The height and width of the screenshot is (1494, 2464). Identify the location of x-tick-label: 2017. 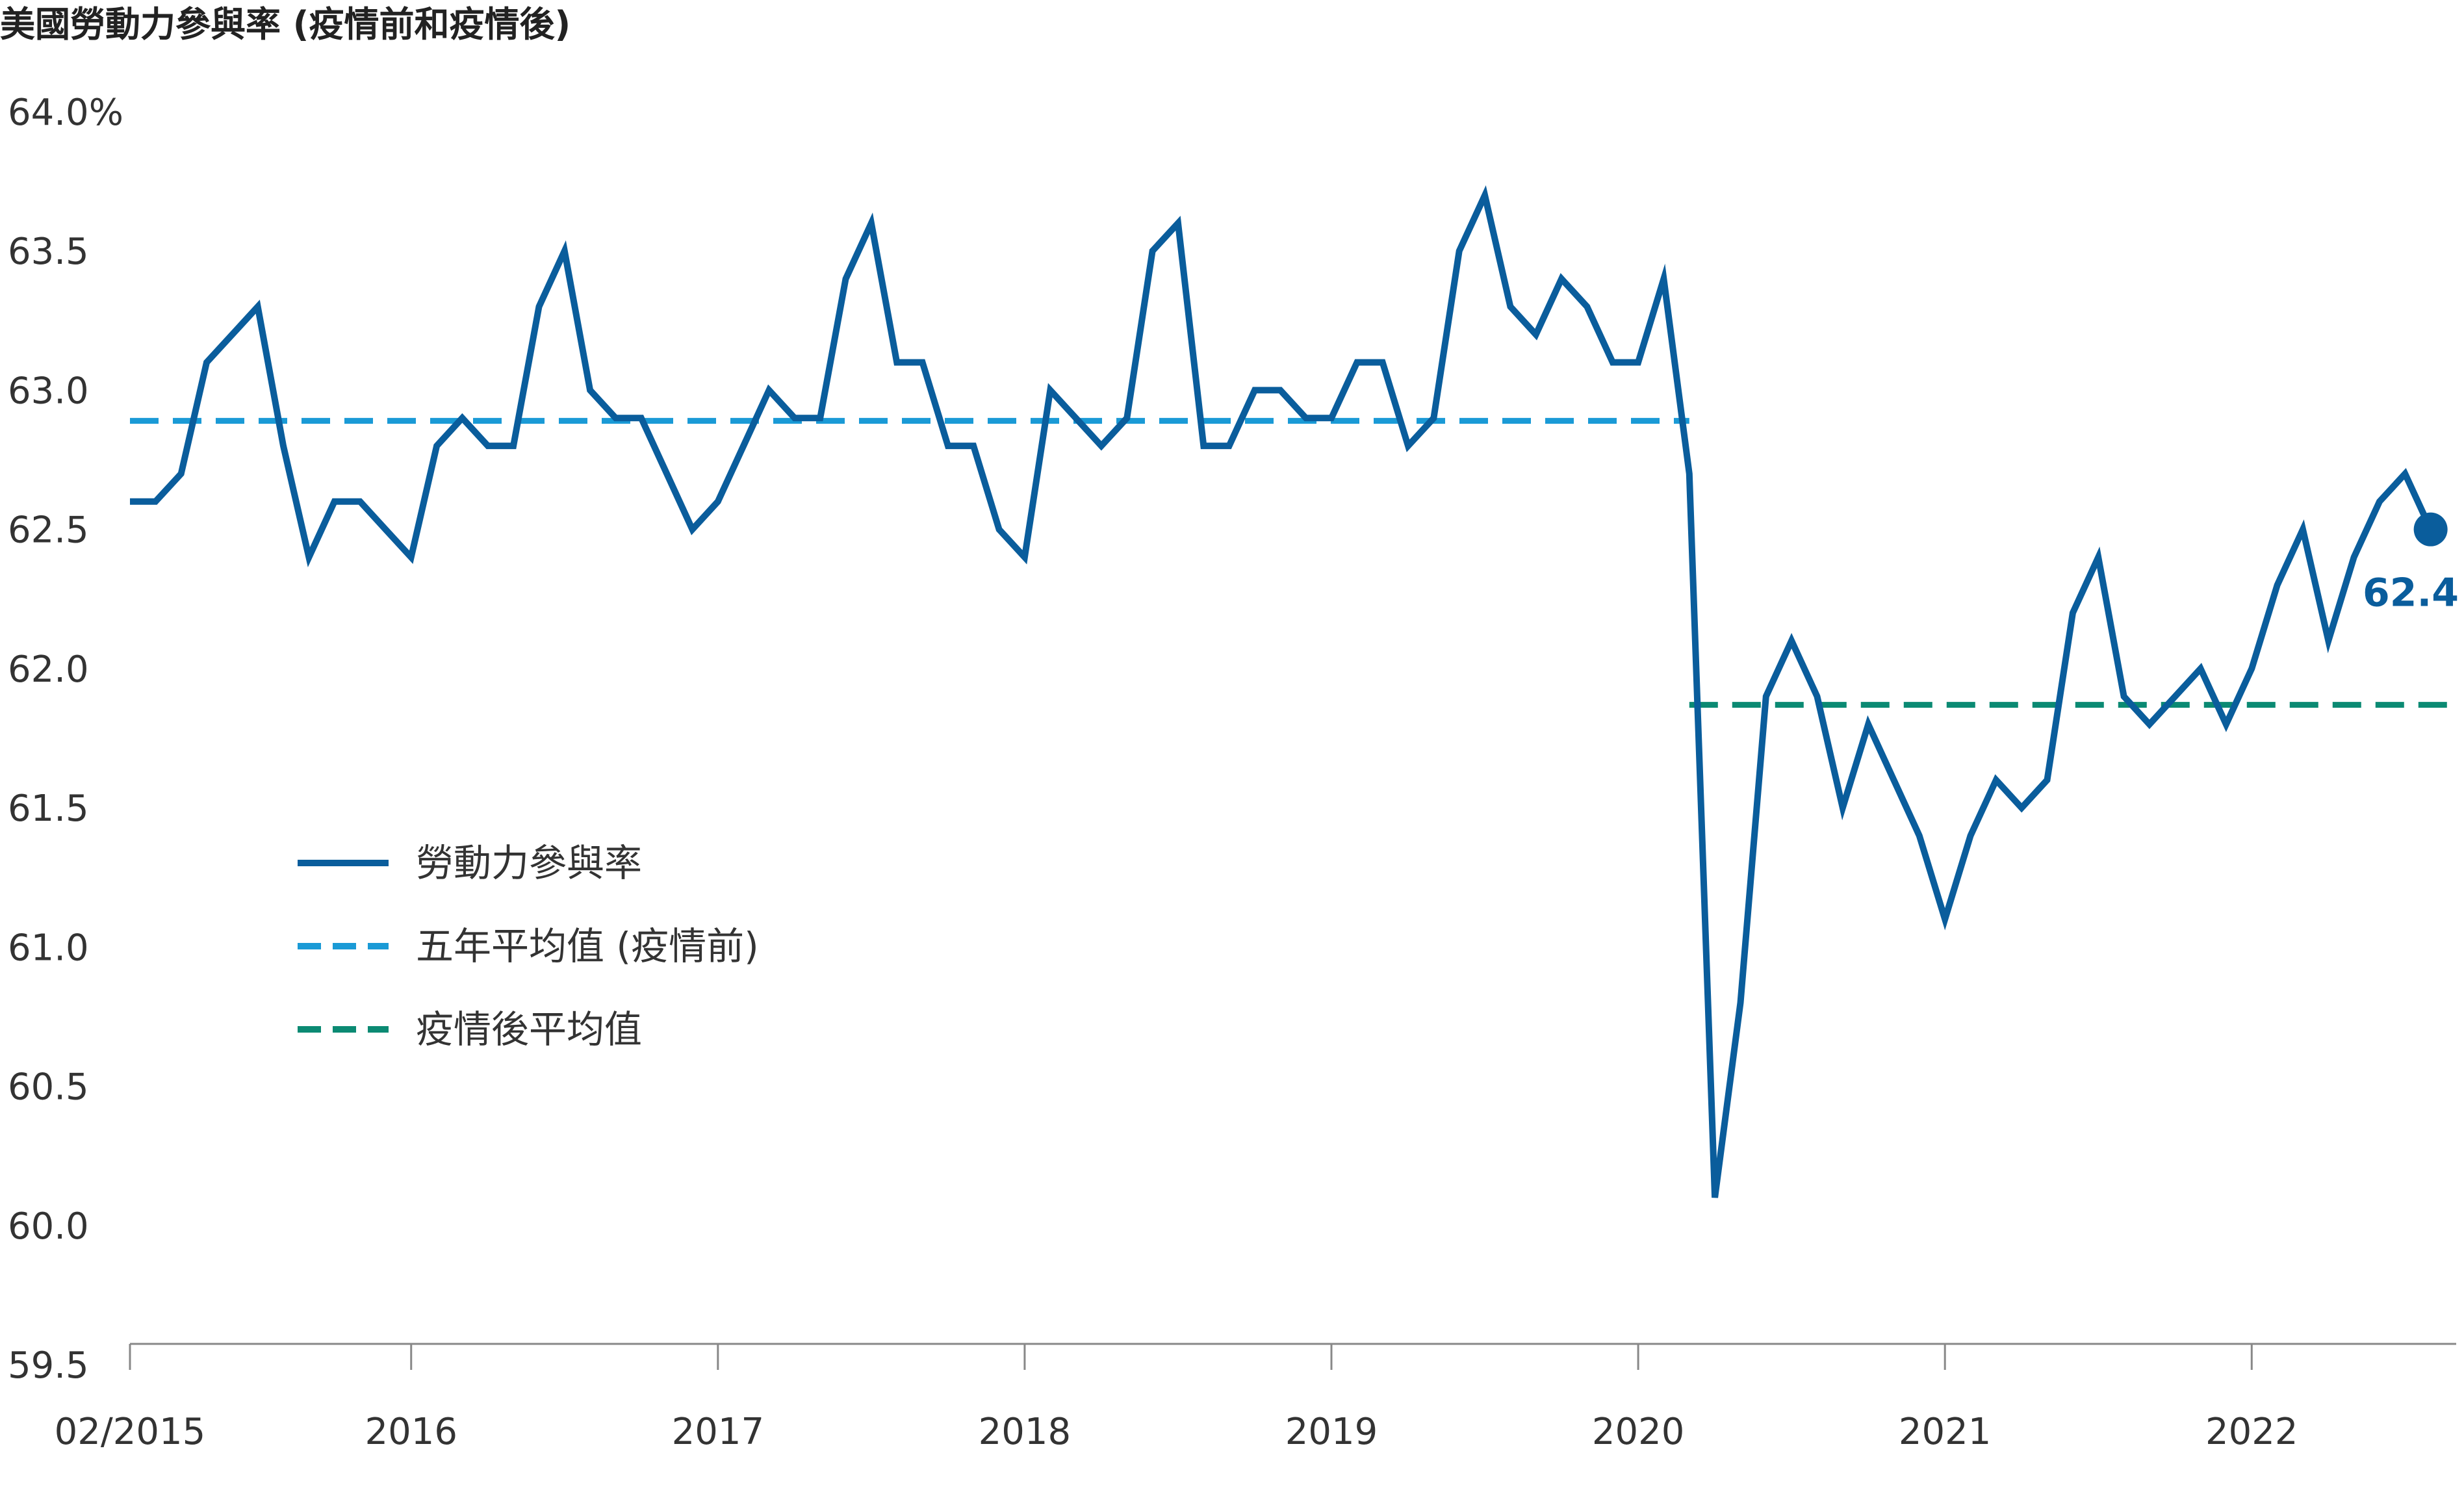
(718, 1432).